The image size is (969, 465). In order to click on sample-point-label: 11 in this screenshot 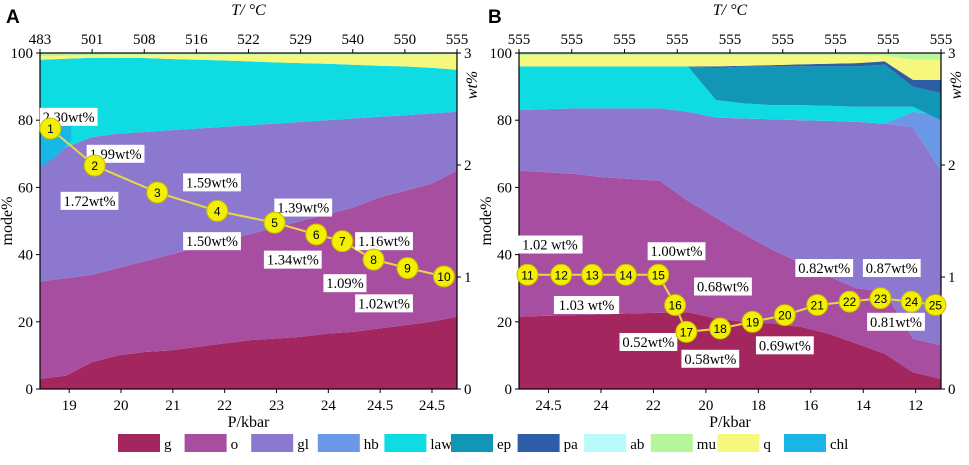, I will do `click(527, 275)`.